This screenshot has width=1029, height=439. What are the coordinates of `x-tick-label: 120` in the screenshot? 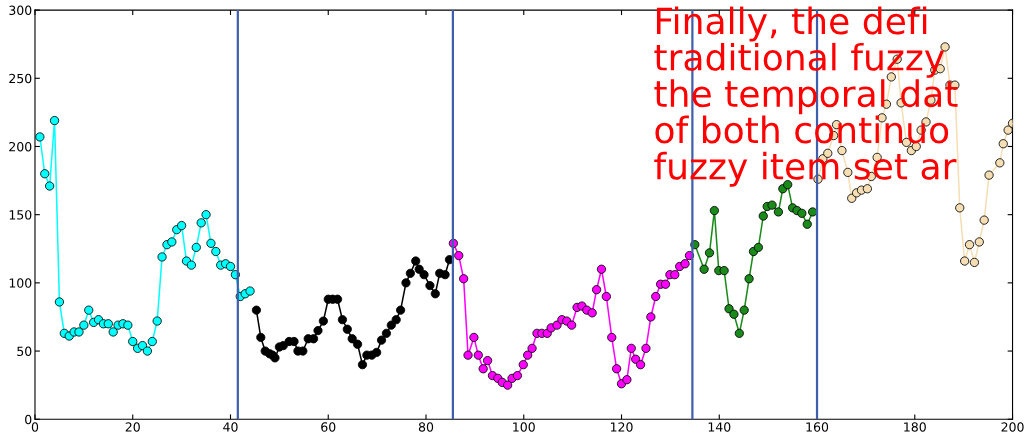 It's located at (621, 427).